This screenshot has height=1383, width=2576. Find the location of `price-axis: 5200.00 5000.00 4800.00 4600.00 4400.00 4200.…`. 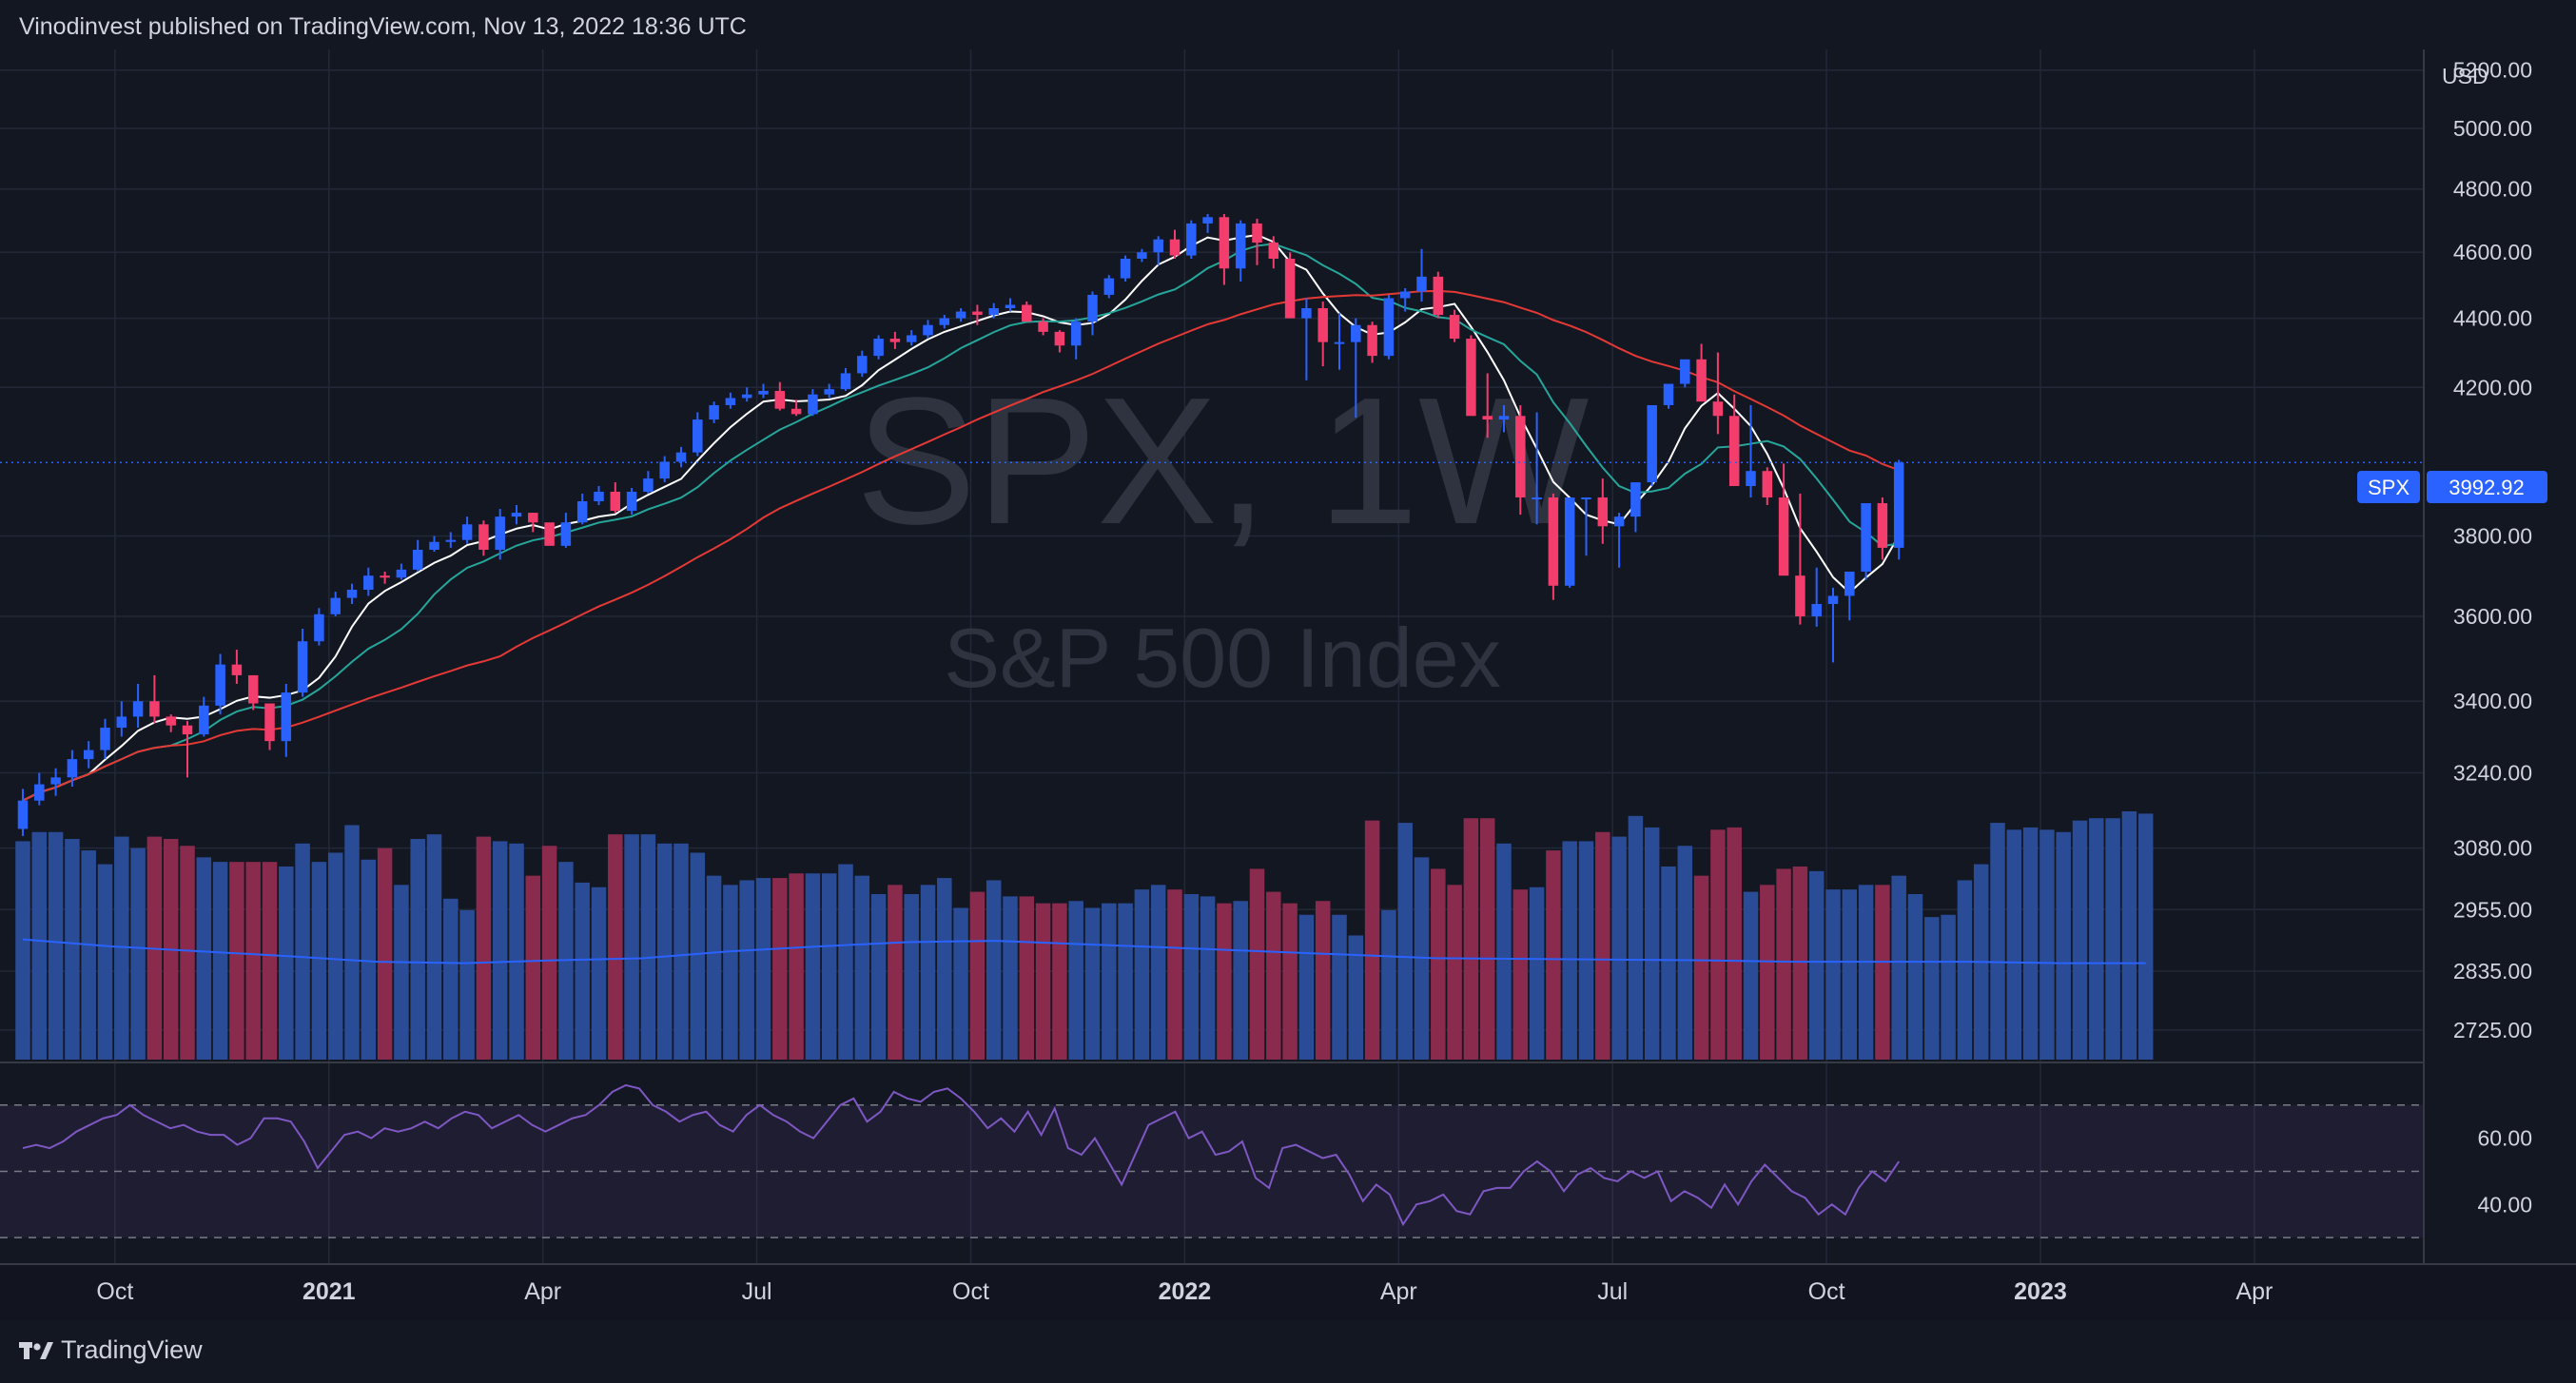

price-axis: 5200.00 5000.00 4800.00 4600.00 4400.00 4200.… is located at coordinates (2493, 550).